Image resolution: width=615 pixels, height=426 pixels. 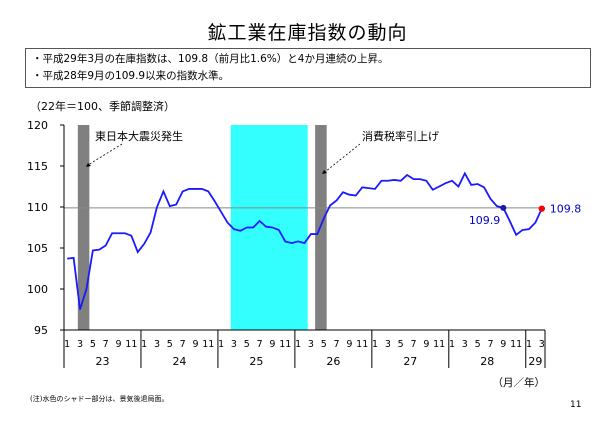 I want to click on year-label: 26, so click(x=333, y=361).